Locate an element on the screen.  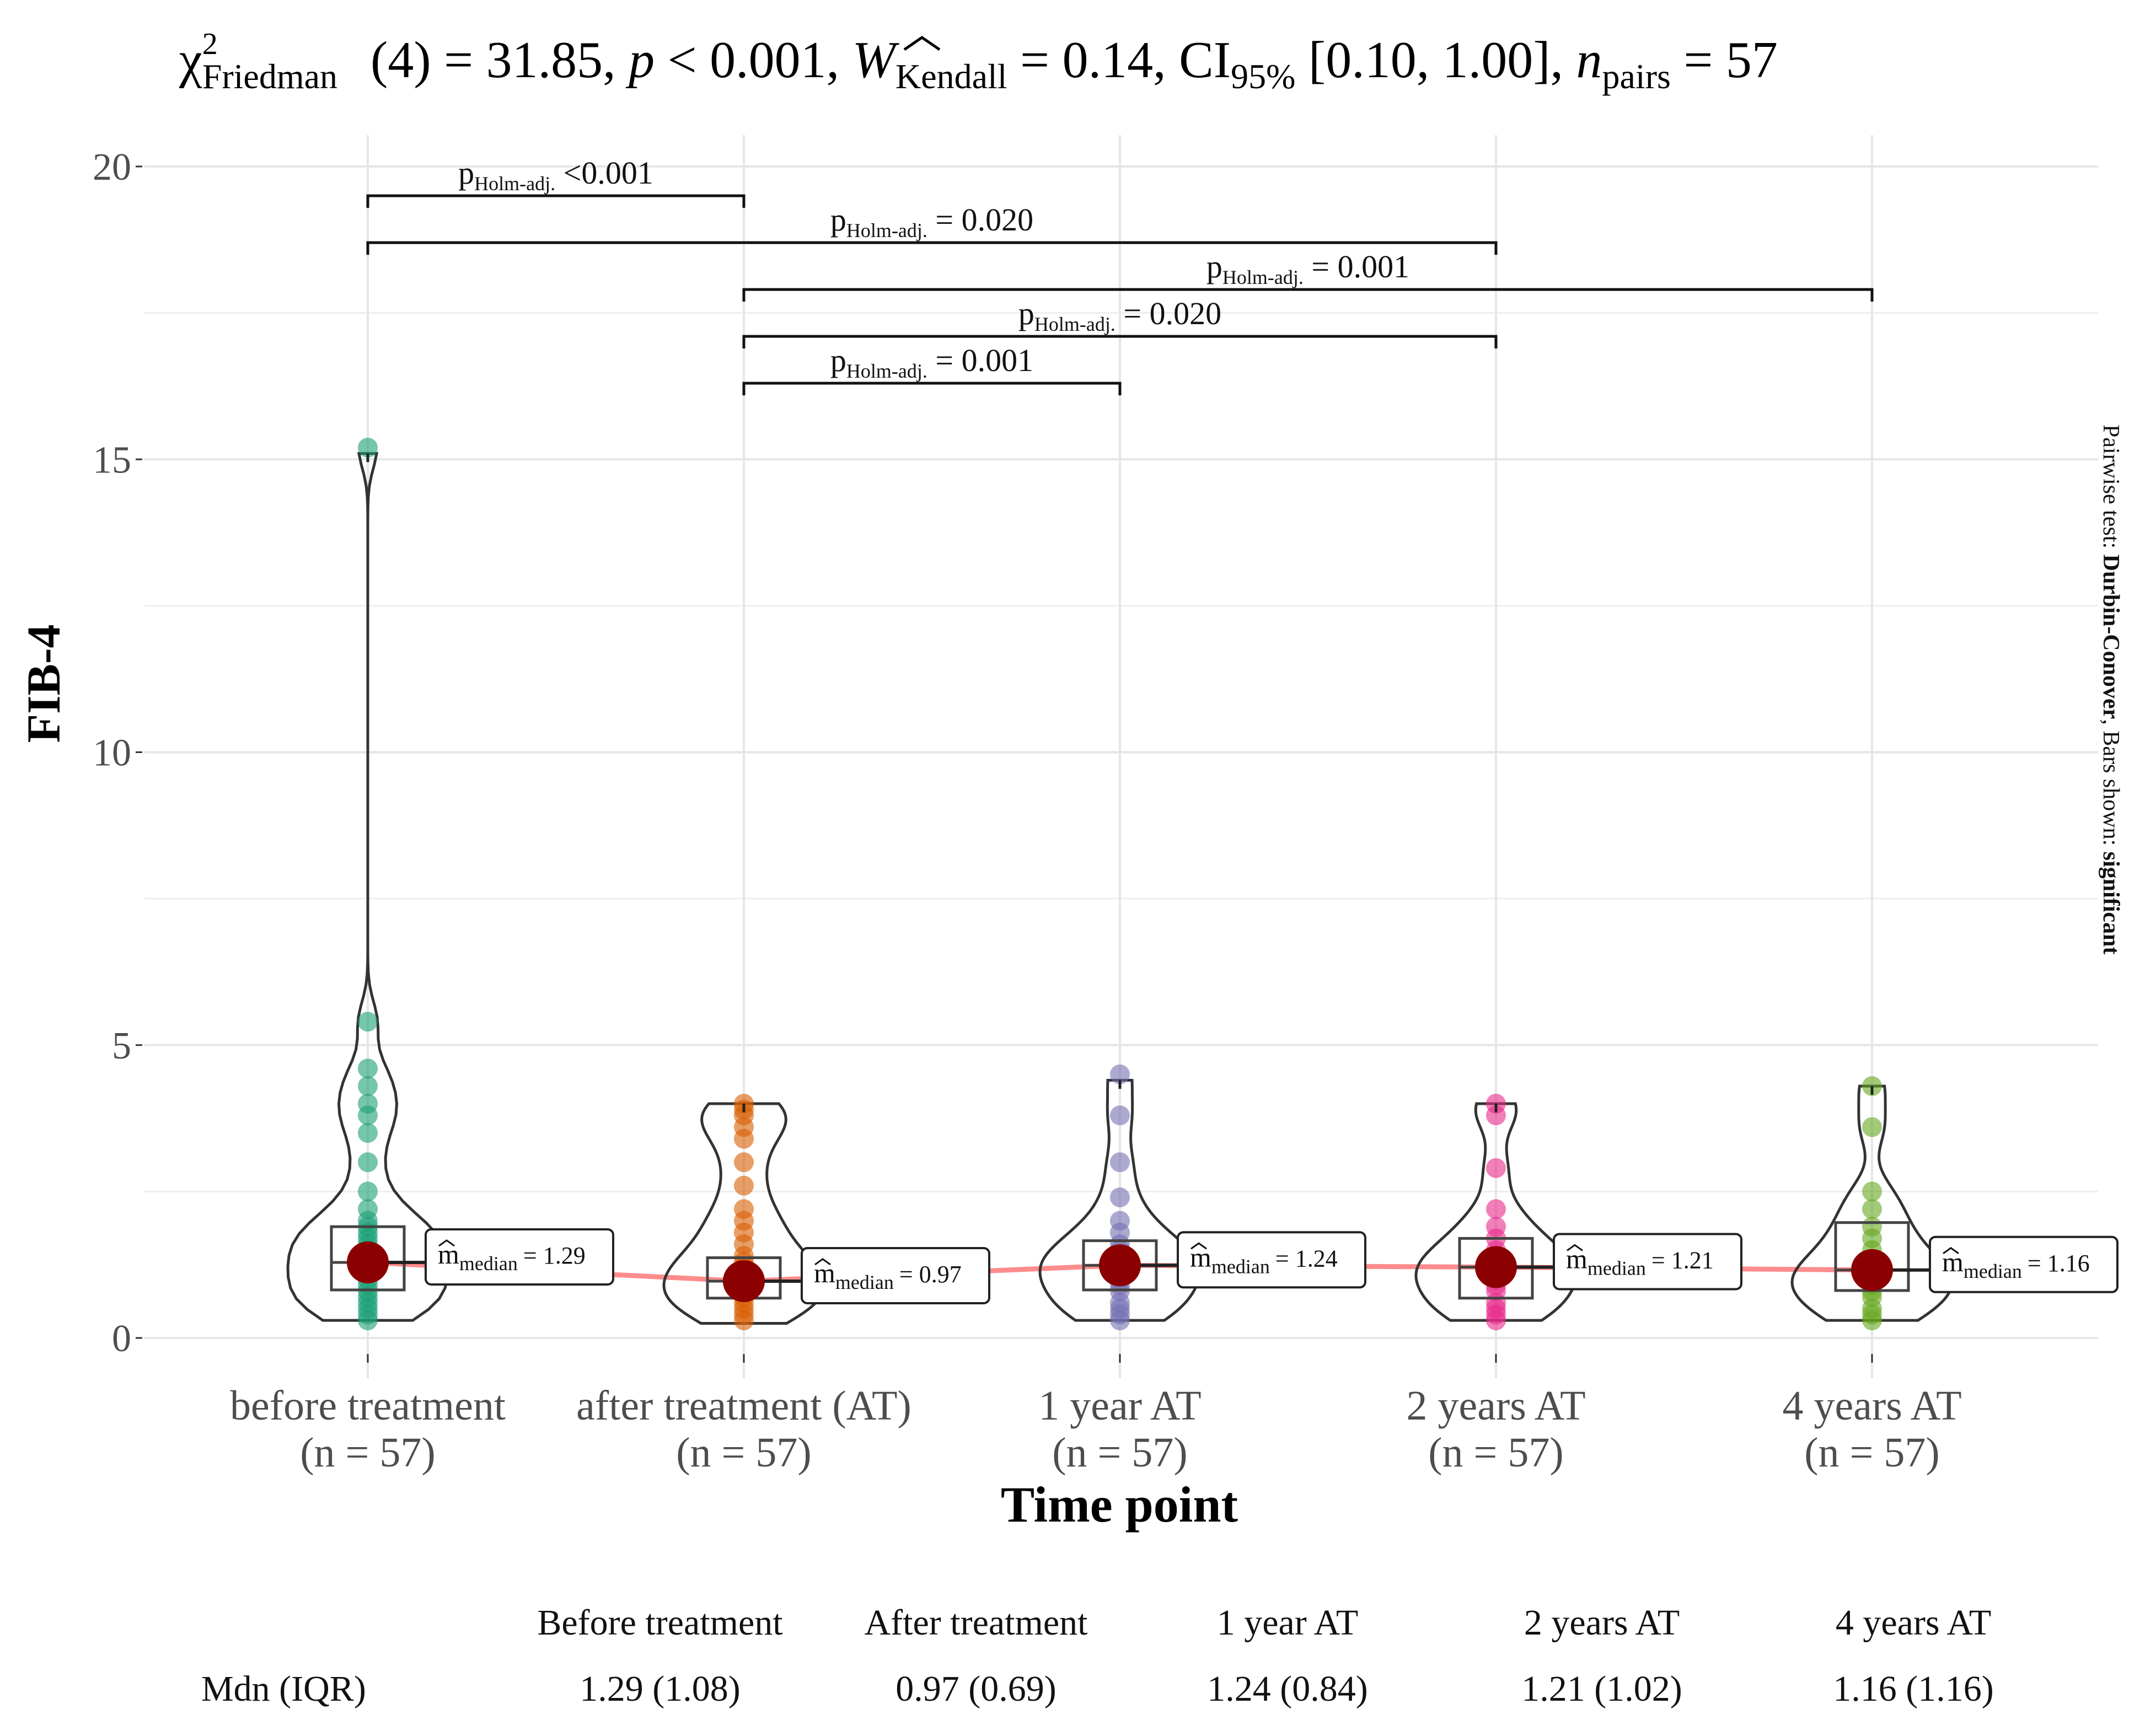
subtitle-w-val: = 0.14, CI is located at coordinates (1119, 60).